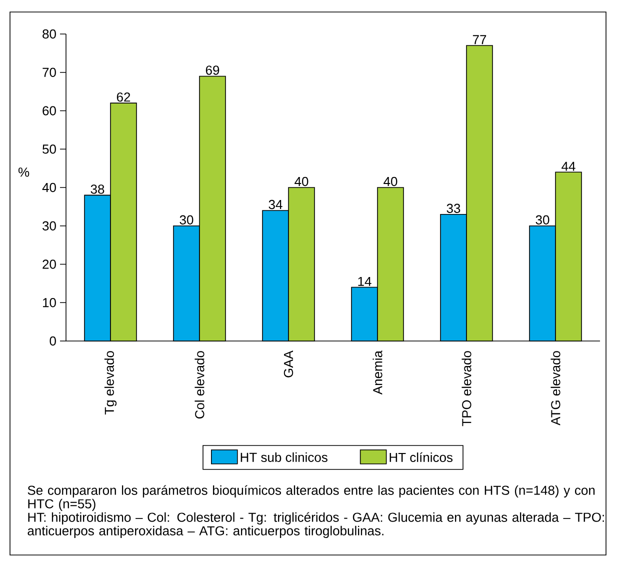  What do you see at coordinates (49, 149) in the screenshot?
I see `y-tick-label: 50` at bounding box center [49, 149].